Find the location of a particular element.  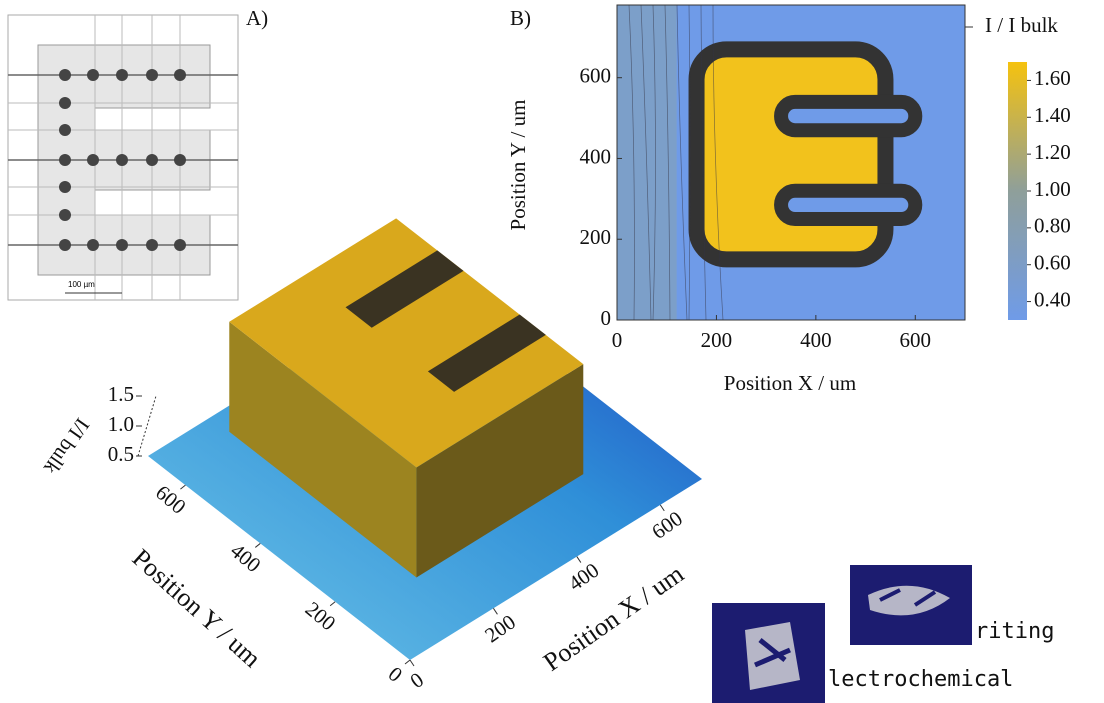

logo-word: lectrochemical is located at coordinates (920, 679).